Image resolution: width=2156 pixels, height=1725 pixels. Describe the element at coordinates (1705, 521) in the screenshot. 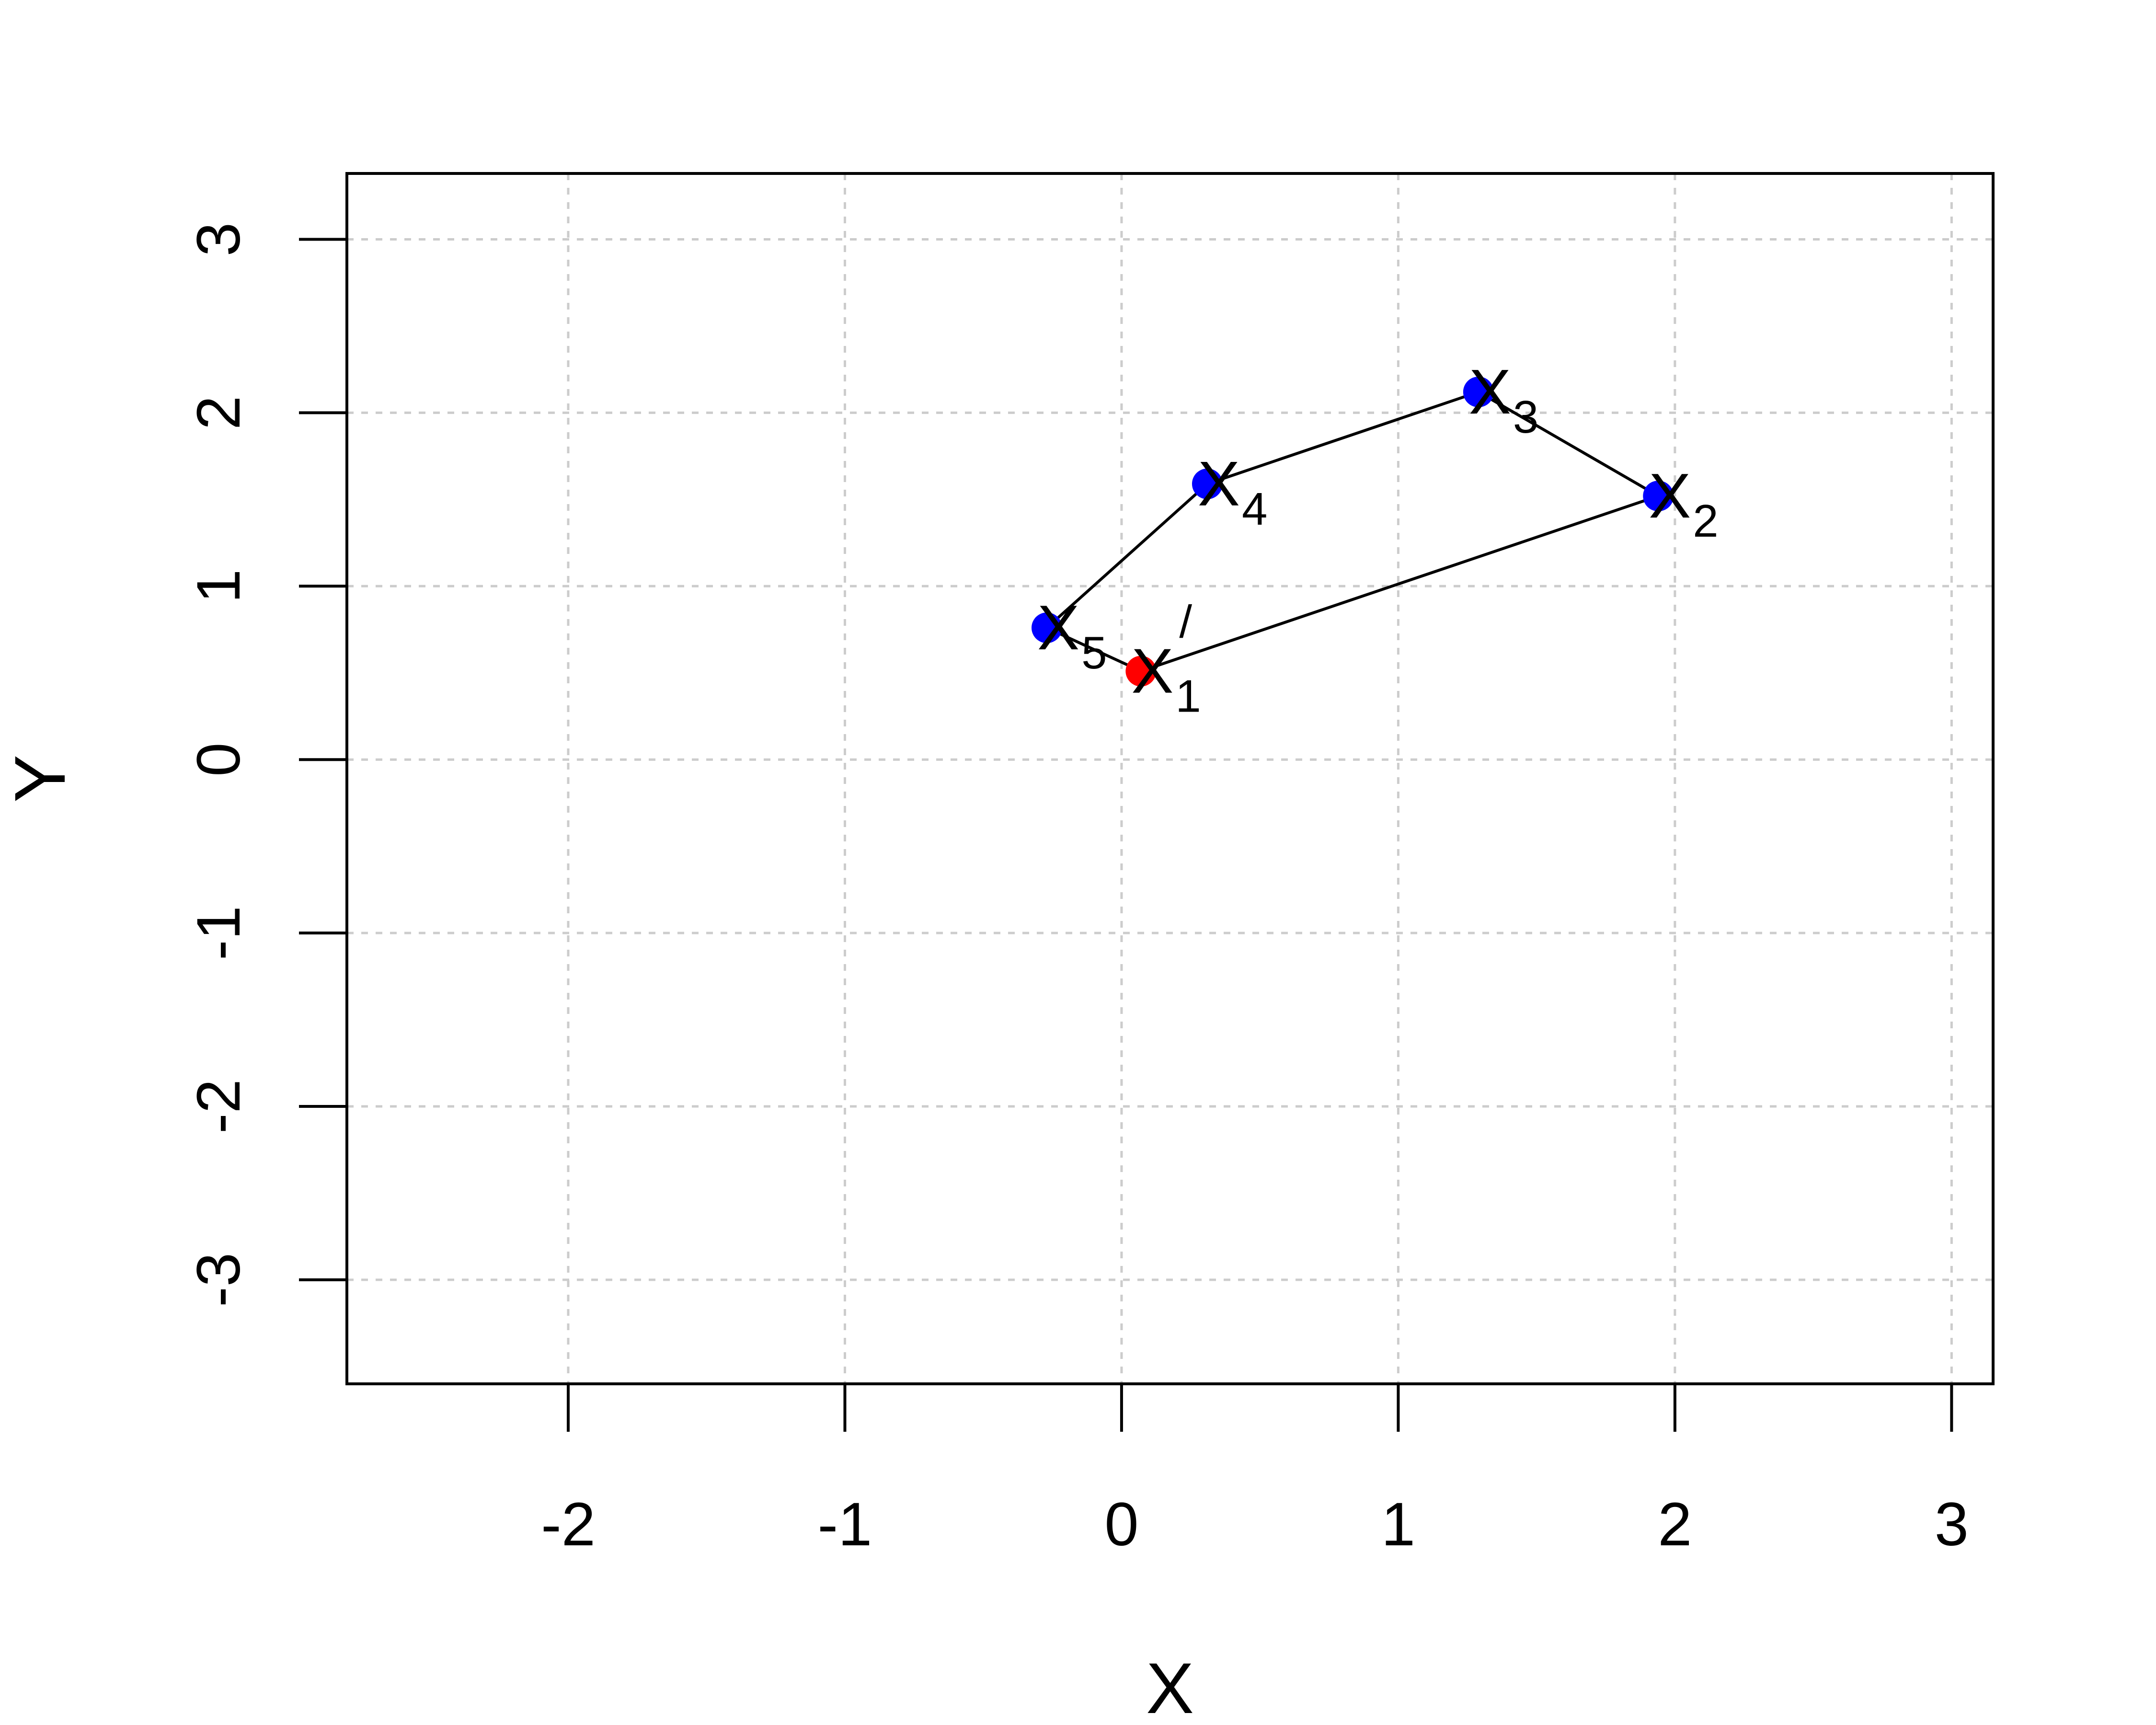

I see `point-label-subscript: 2` at that location.